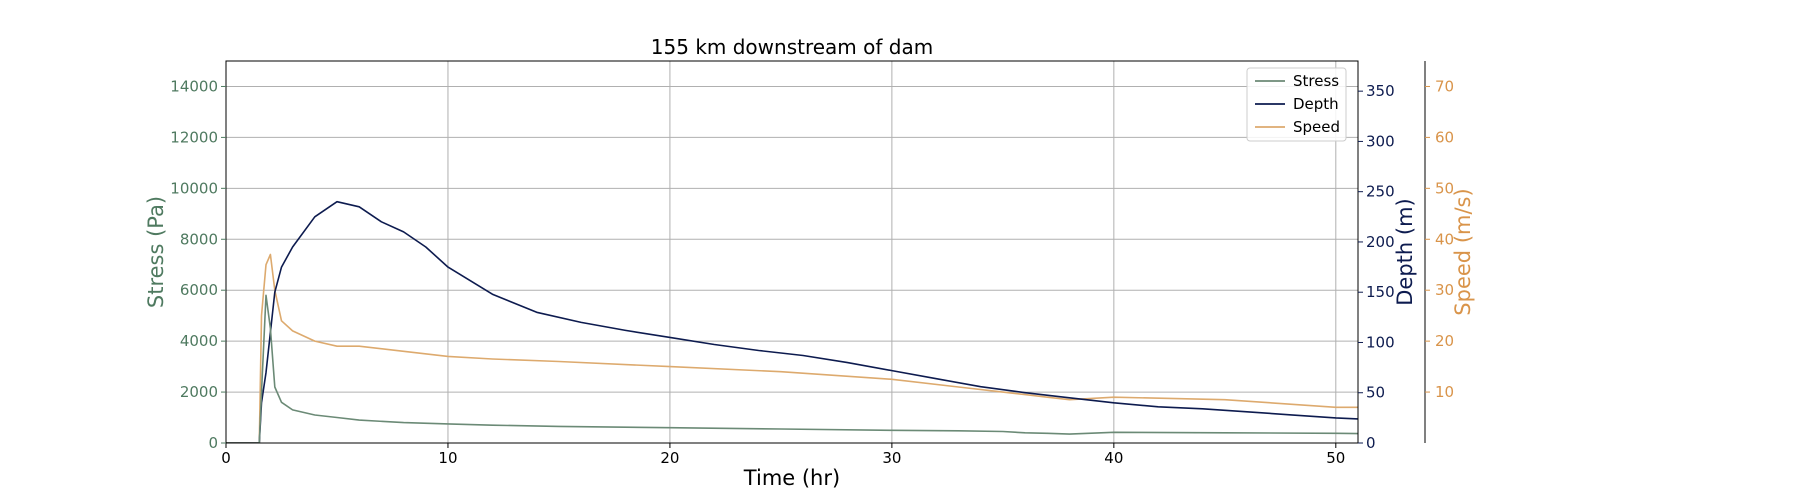  What do you see at coordinates (891, 458) in the screenshot?
I see `x-tick-label: 30` at bounding box center [891, 458].